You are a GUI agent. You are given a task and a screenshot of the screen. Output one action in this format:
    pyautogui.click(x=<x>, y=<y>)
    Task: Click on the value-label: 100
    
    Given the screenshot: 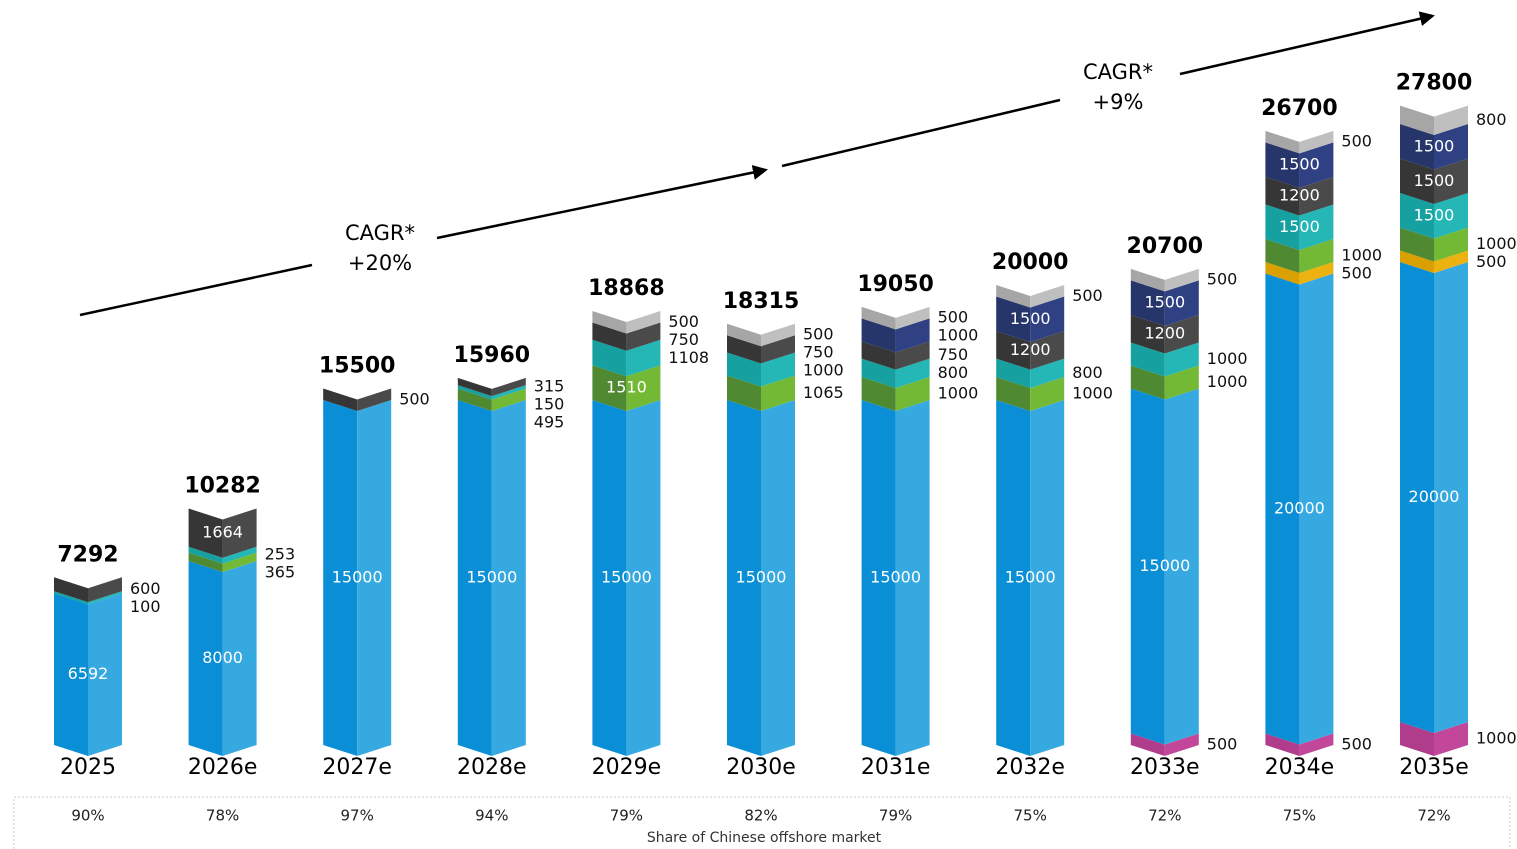 What is the action you would take?
    pyautogui.click(x=145, y=606)
    